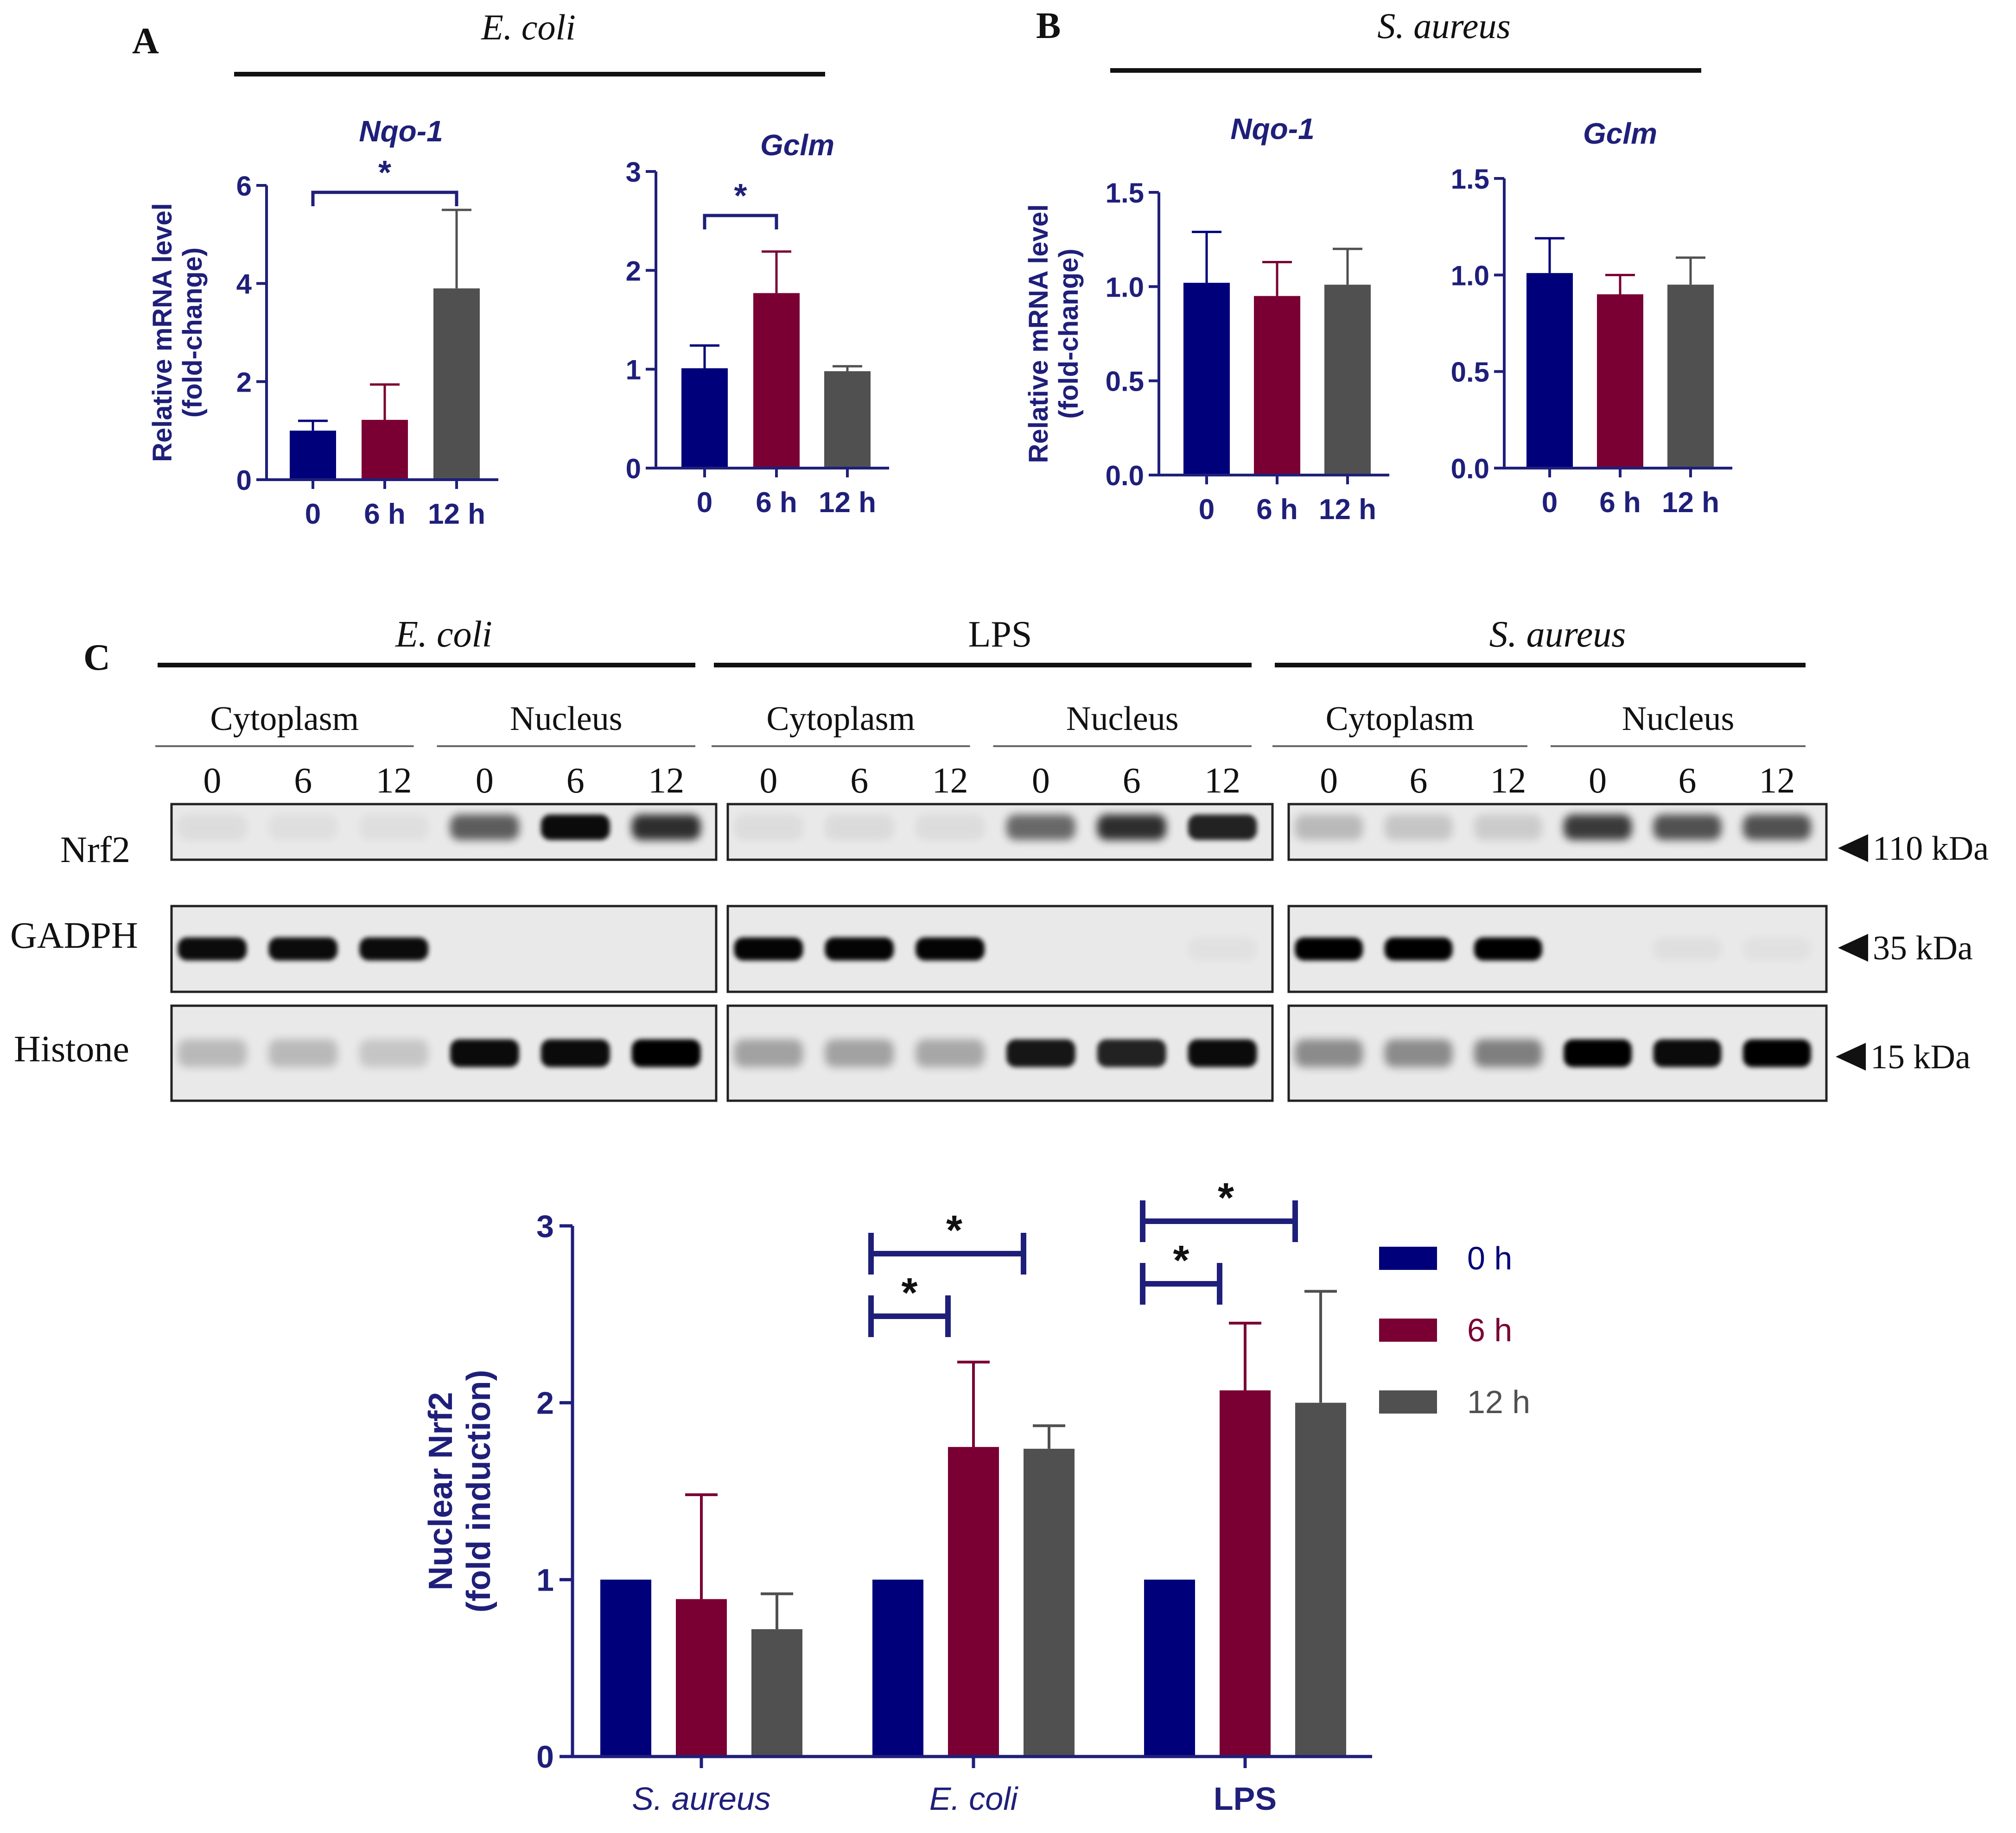 This screenshot has width=2016, height=1833. What do you see at coordinates (244, 187) in the screenshot?
I see `y-tick-label: 6` at bounding box center [244, 187].